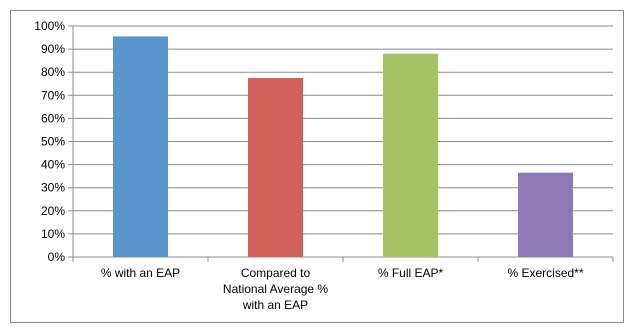  Describe the element at coordinates (53, 142) in the screenshot. I see `y-tick-label: 50%` at that location.